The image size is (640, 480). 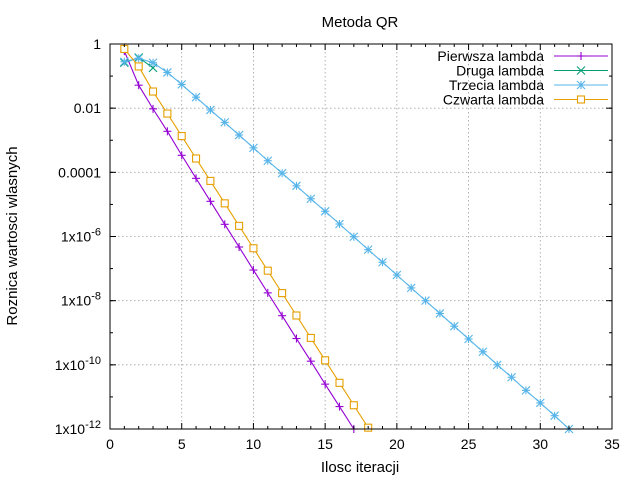 What do you see at coordinates (532, 71) in the screenshot?
I see `legend-entry: Druga lambda` at bounding box center [532, 71].